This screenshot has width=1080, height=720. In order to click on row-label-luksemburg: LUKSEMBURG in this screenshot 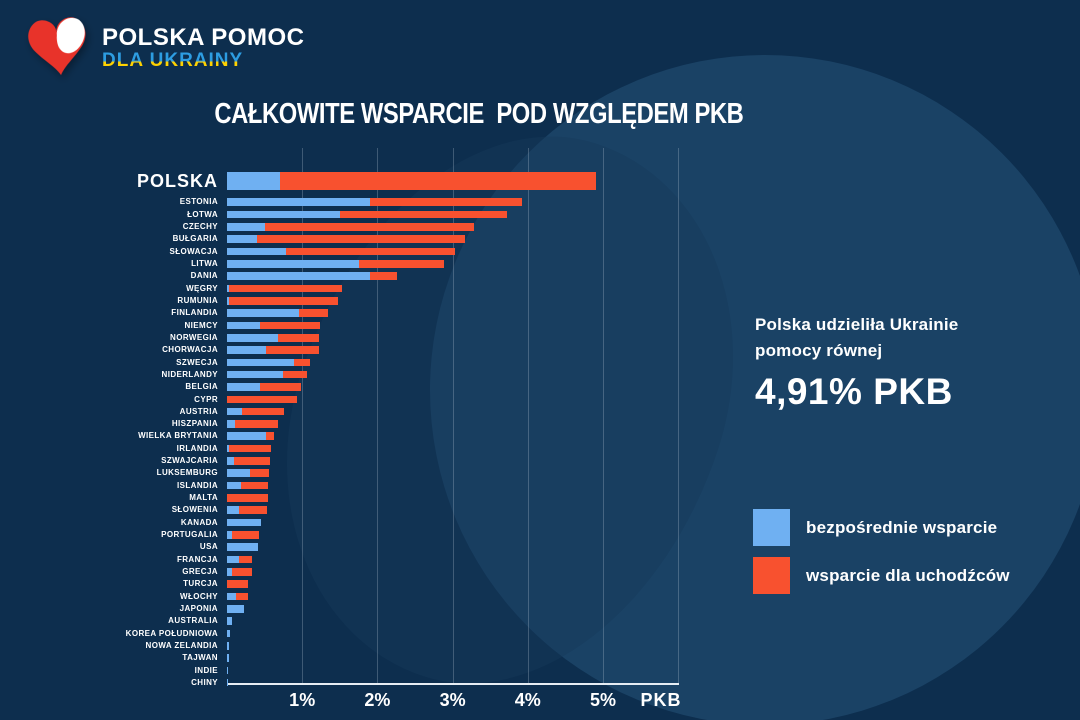, I will do `click(187, 473)`.